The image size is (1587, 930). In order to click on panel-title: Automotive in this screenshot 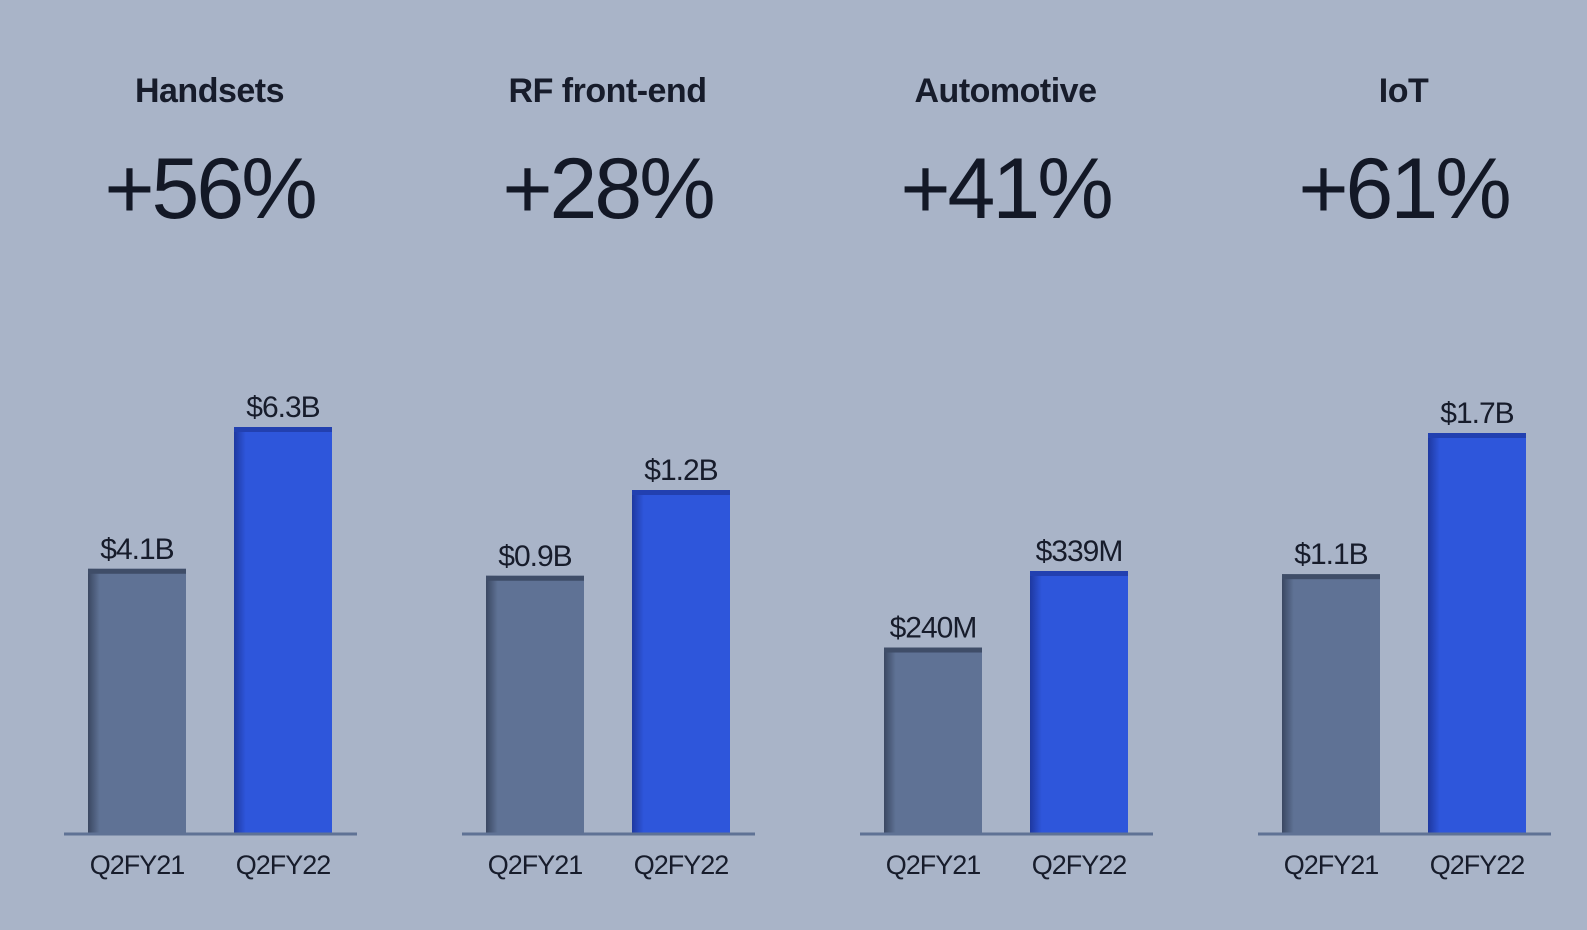, I will do `click(1006, 91)`.